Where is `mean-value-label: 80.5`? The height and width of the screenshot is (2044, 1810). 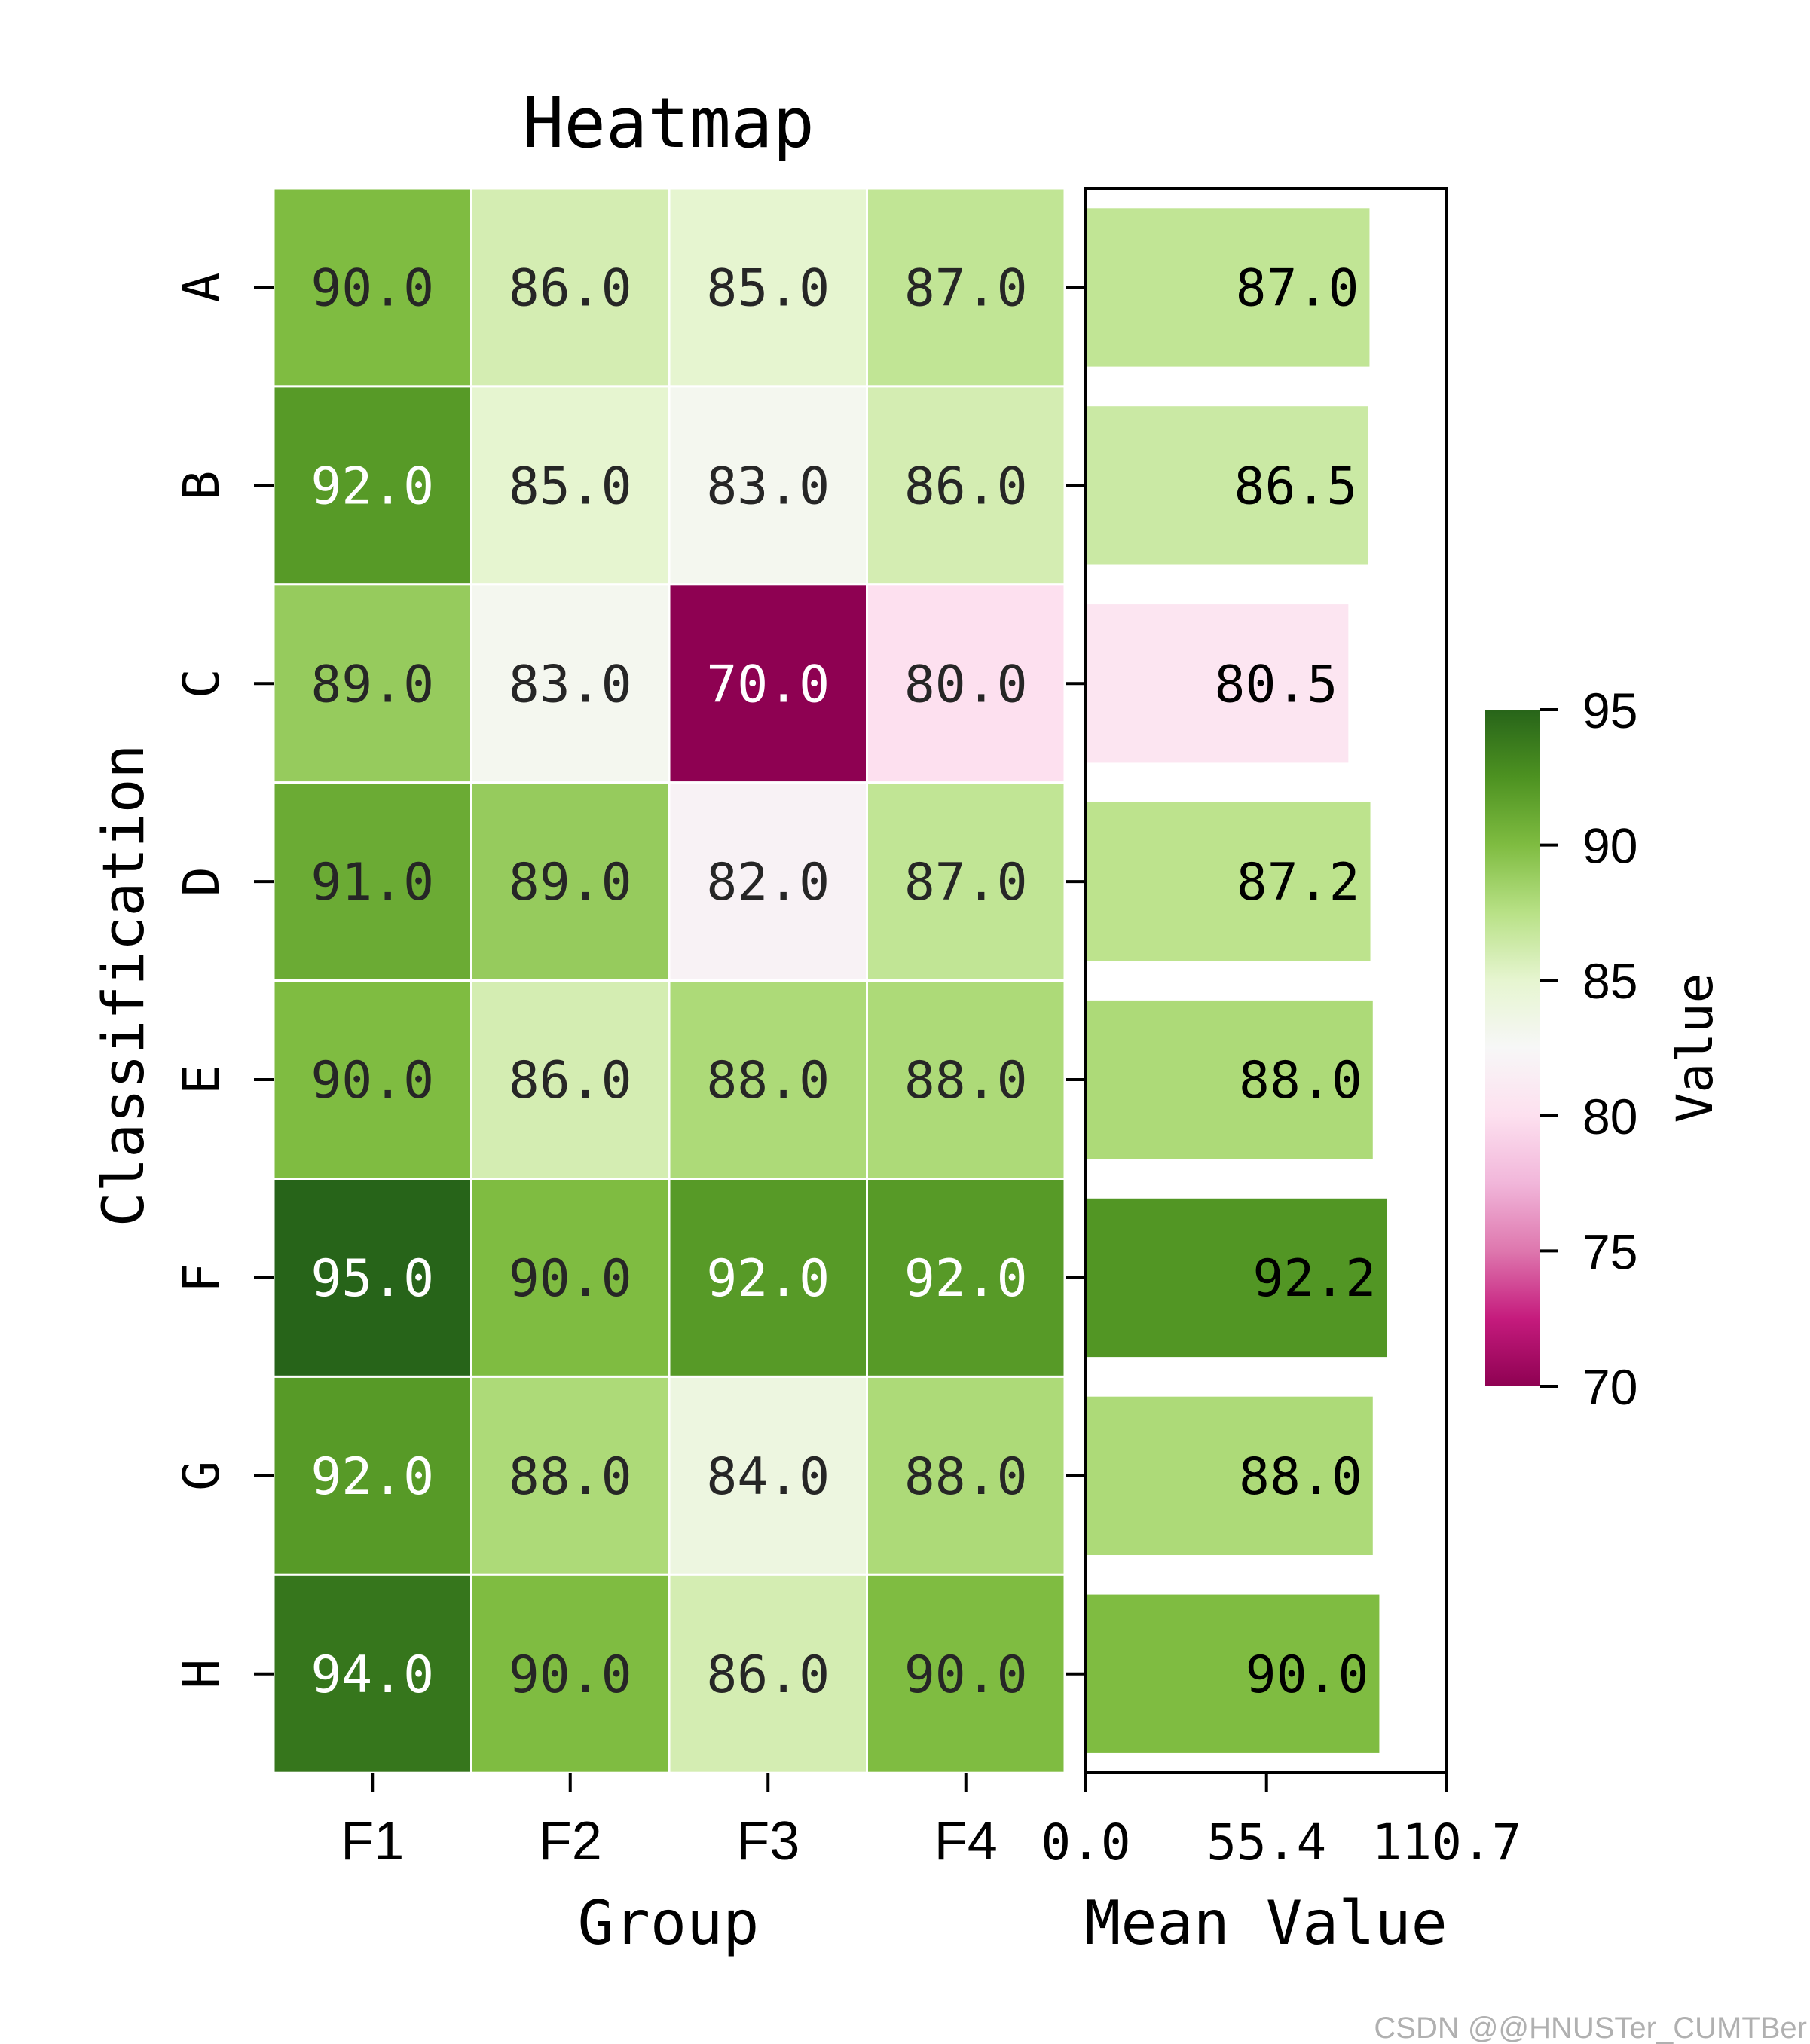
mean-value-label: 80.5 is located at coordinates (1276, 684).